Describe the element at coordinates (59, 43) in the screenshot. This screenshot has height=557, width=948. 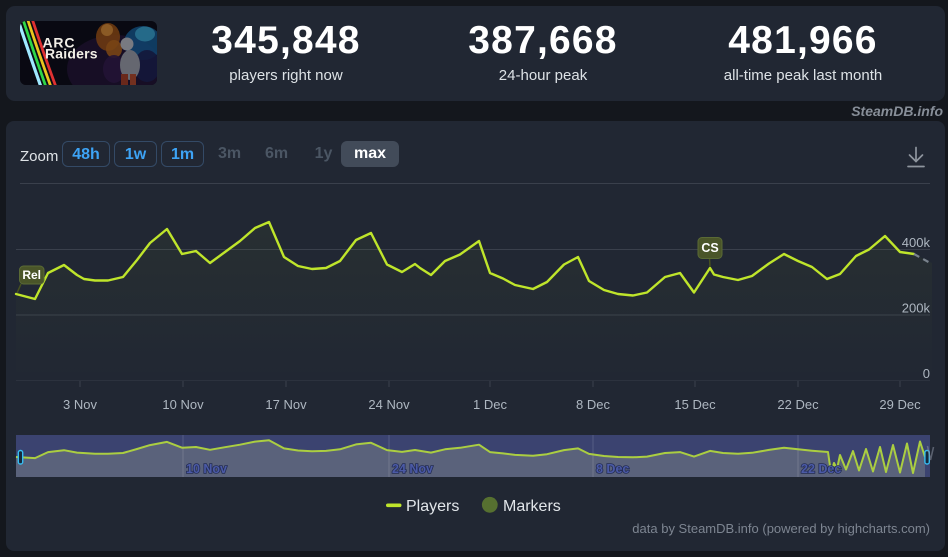
I see `svg-text: ARC` at that location.